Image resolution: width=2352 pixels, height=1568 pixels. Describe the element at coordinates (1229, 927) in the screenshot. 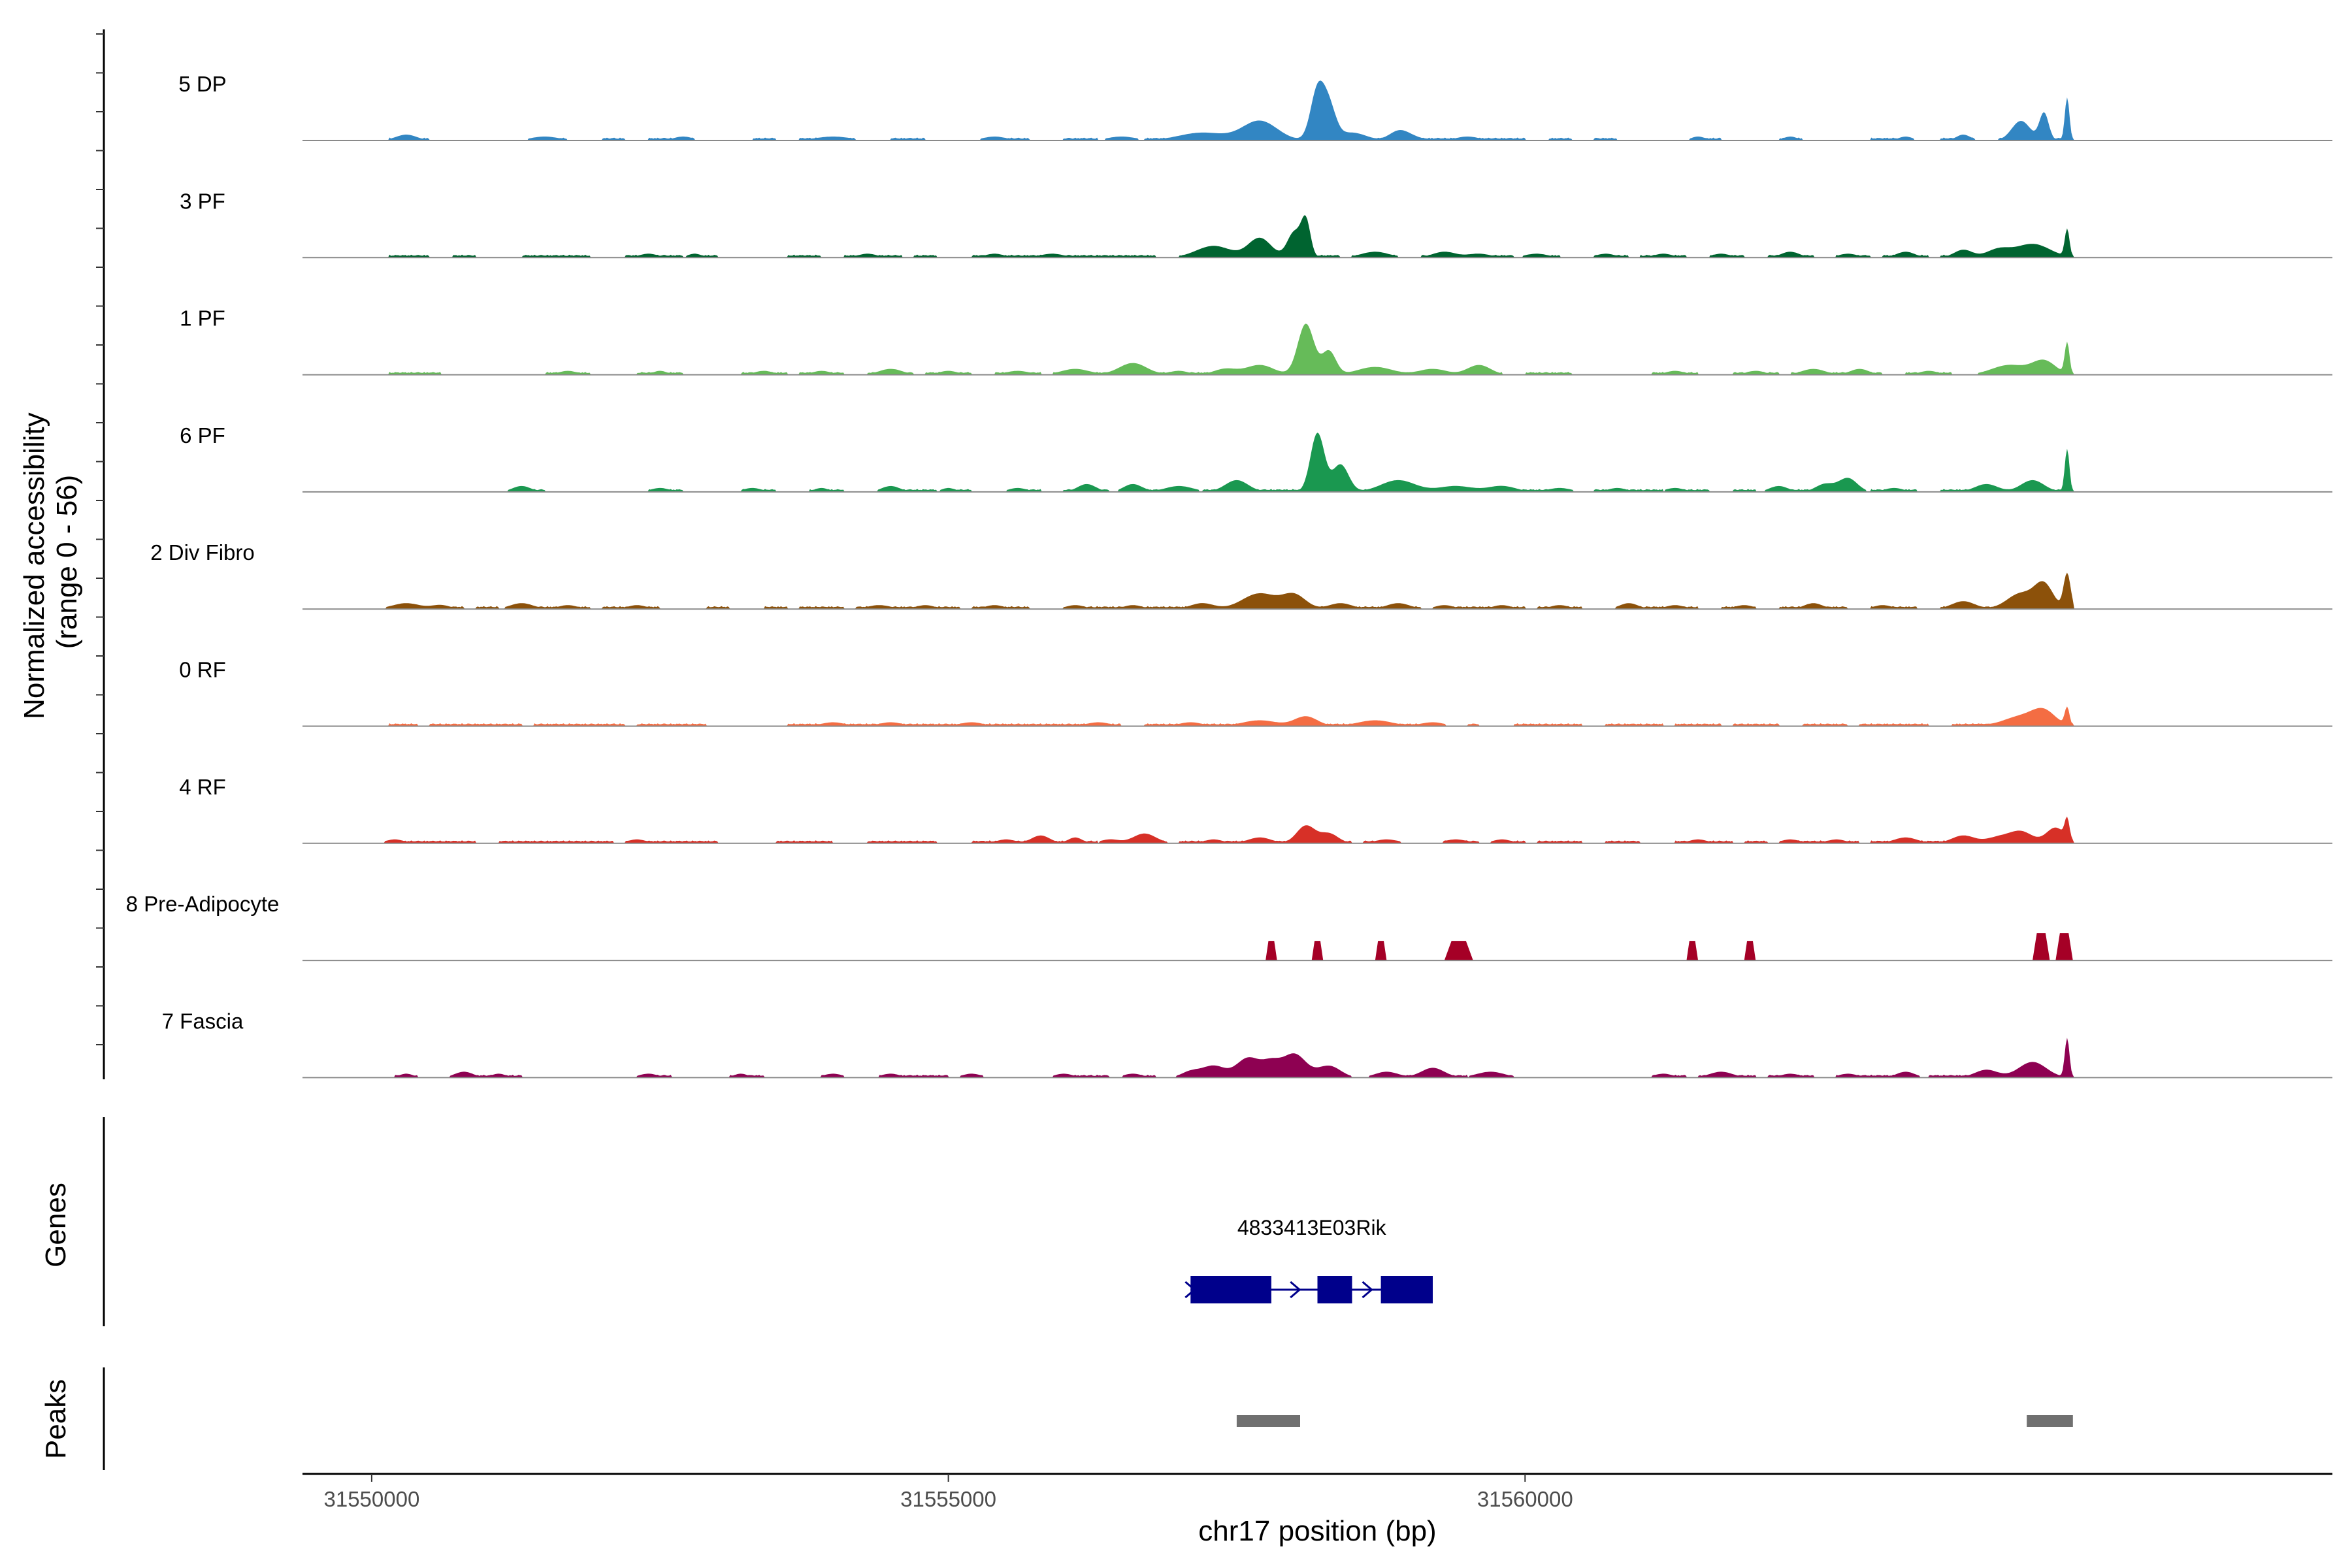

I see `track-8-pre-adipocyte: 8 Pre-Adipocyte` at that location.